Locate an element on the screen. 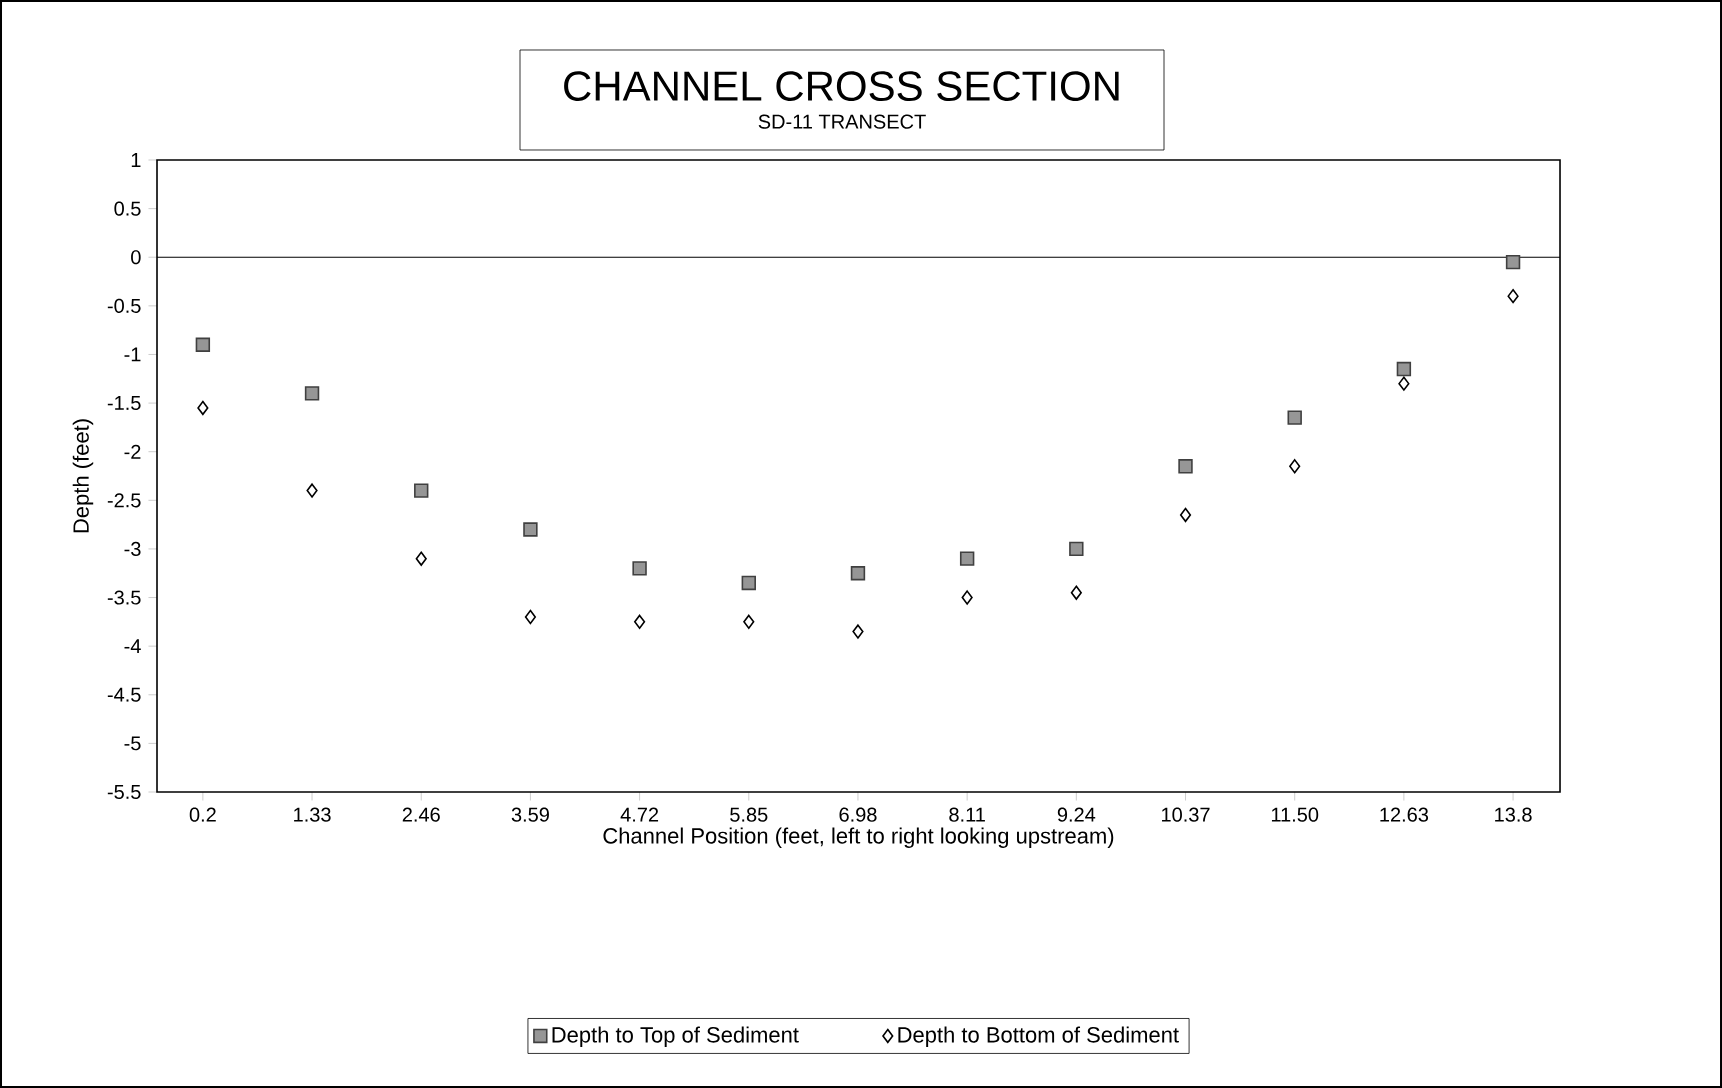 The width and height of the screenshot is (1722, 1088). x-tick-label: 9.24 is located at coordinates (1076, 814).